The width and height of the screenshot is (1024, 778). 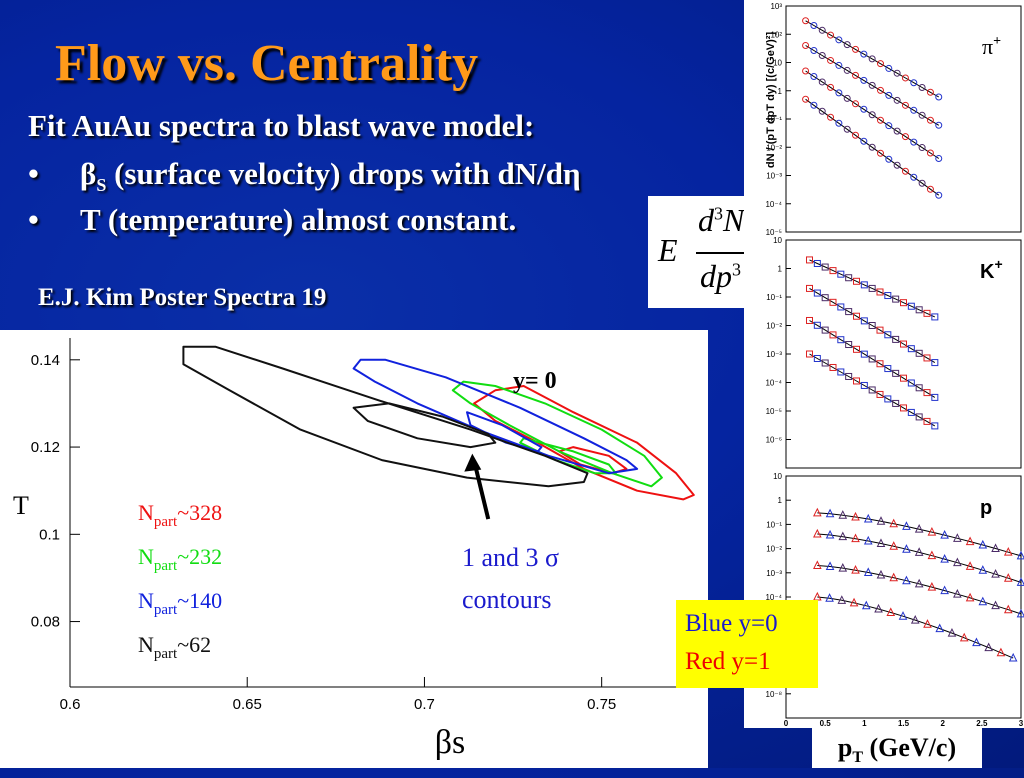 I want to click on legend-value: ~328, so click(x=199, y=512).